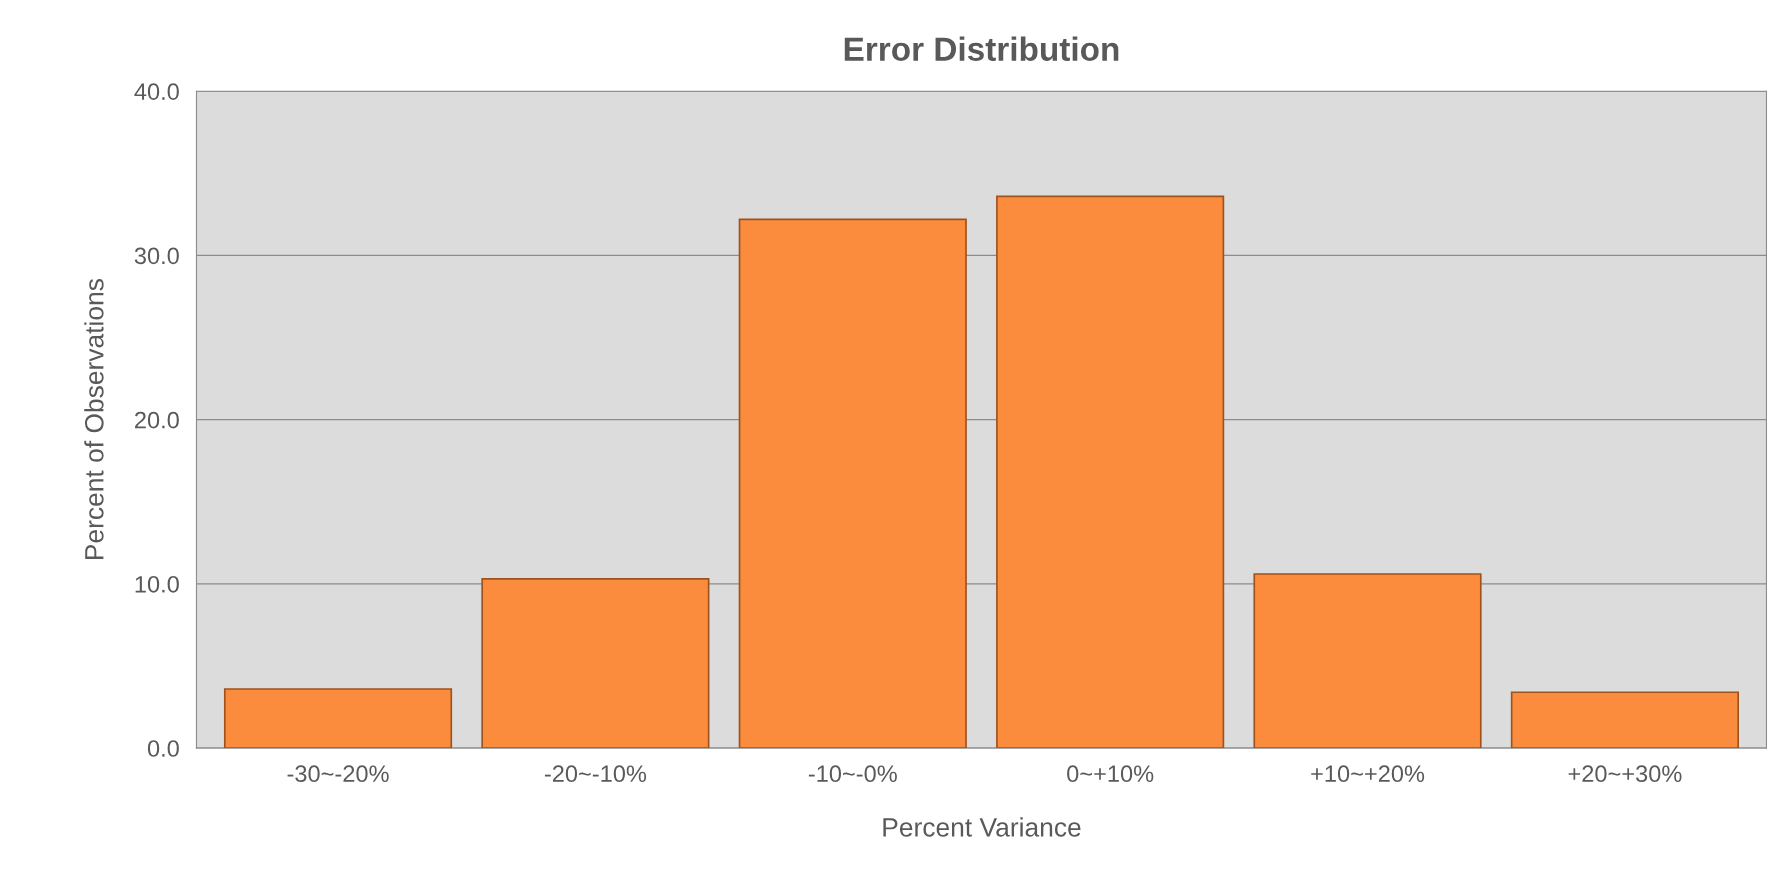 The height and width of the screenshot is (877, 1770). I want to click on y-axis-title: Percent of Observations, so click(94, 419).